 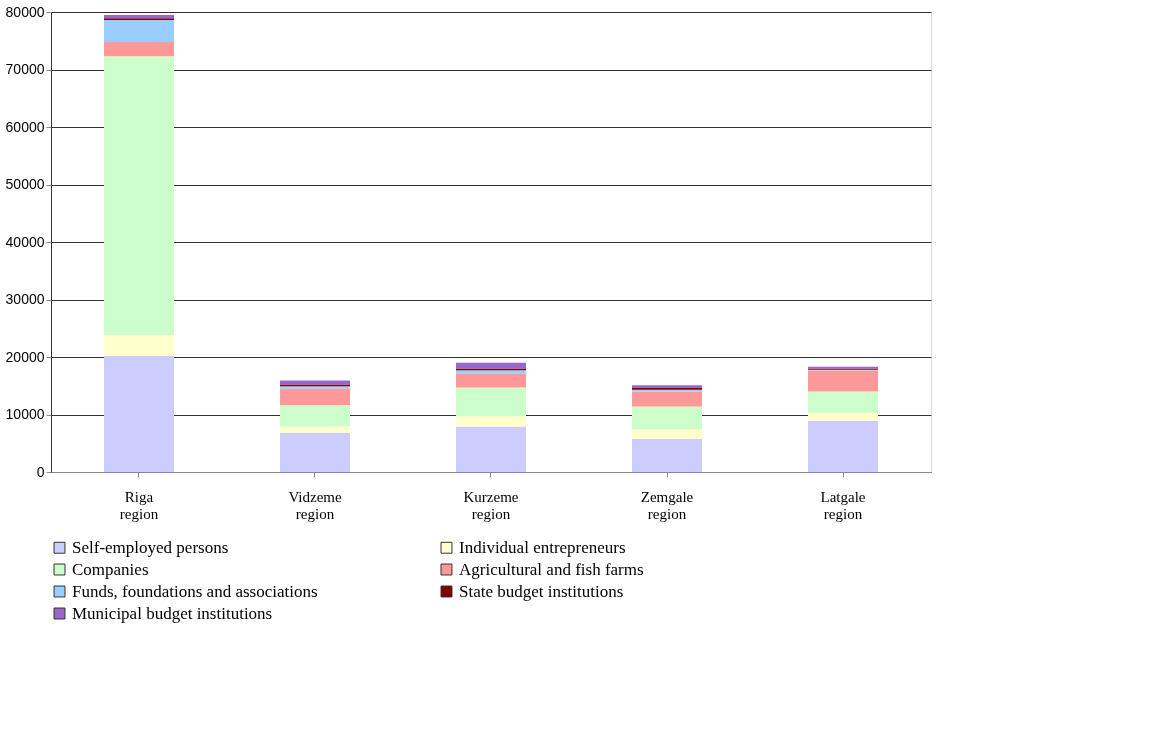 I want to click on y-tick-label: 60000, so click(x=25, y=126).